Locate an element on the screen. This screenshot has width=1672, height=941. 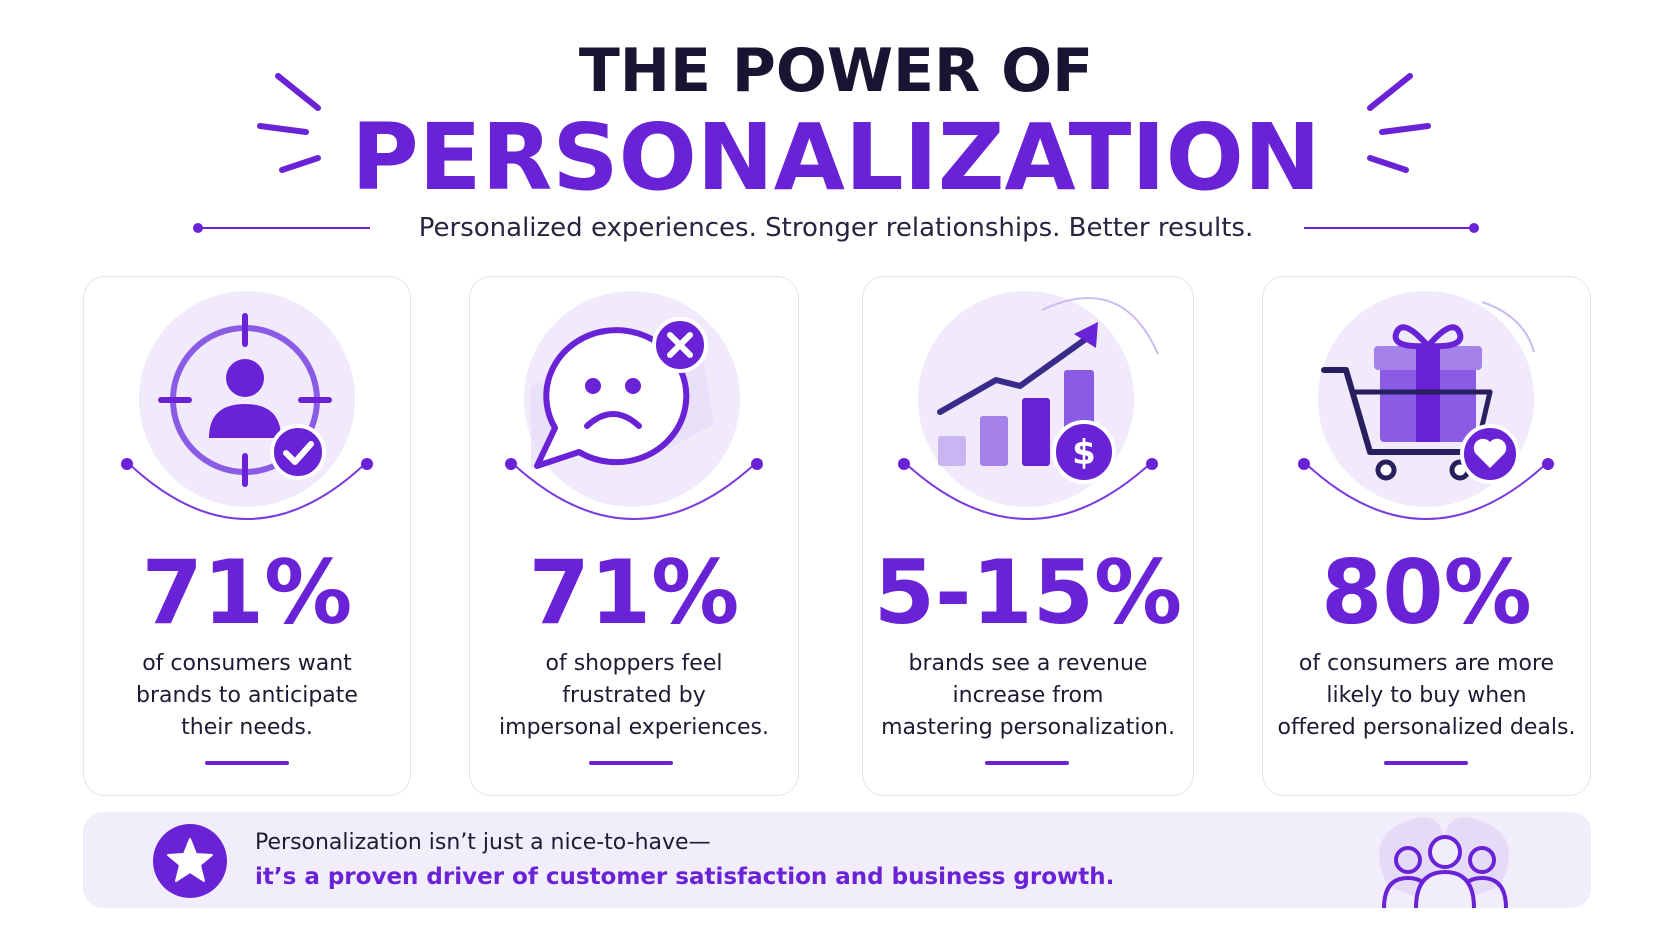
subtitle-line-left is located at coordinates (281, 228).